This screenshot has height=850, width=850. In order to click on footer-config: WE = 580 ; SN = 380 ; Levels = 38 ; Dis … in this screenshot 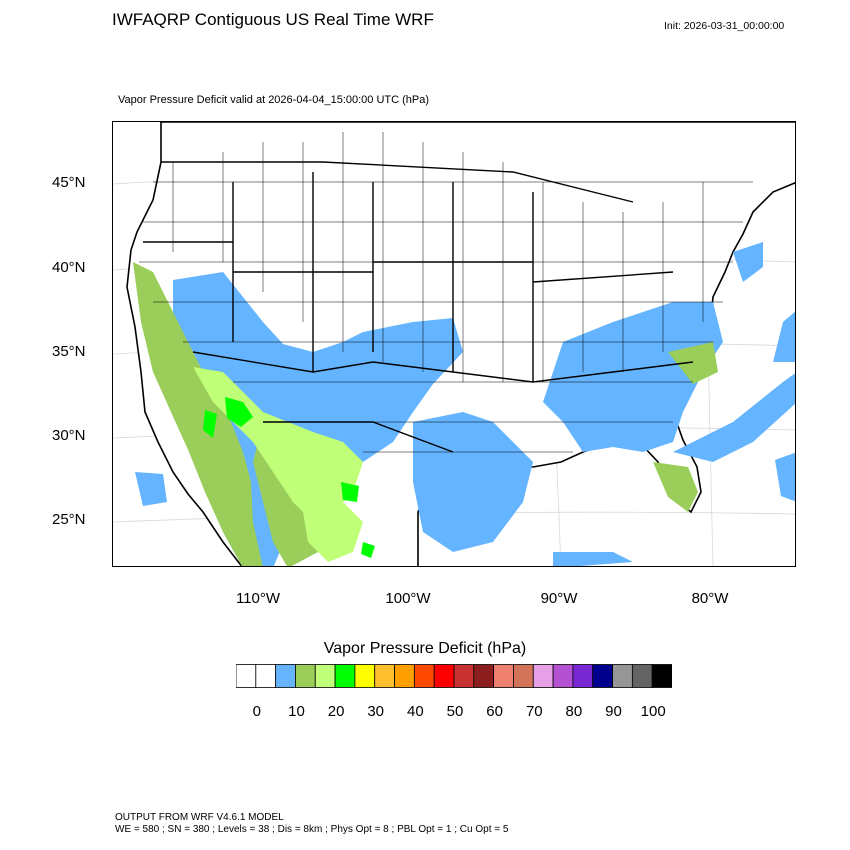, I will do `click(312, 829)`.